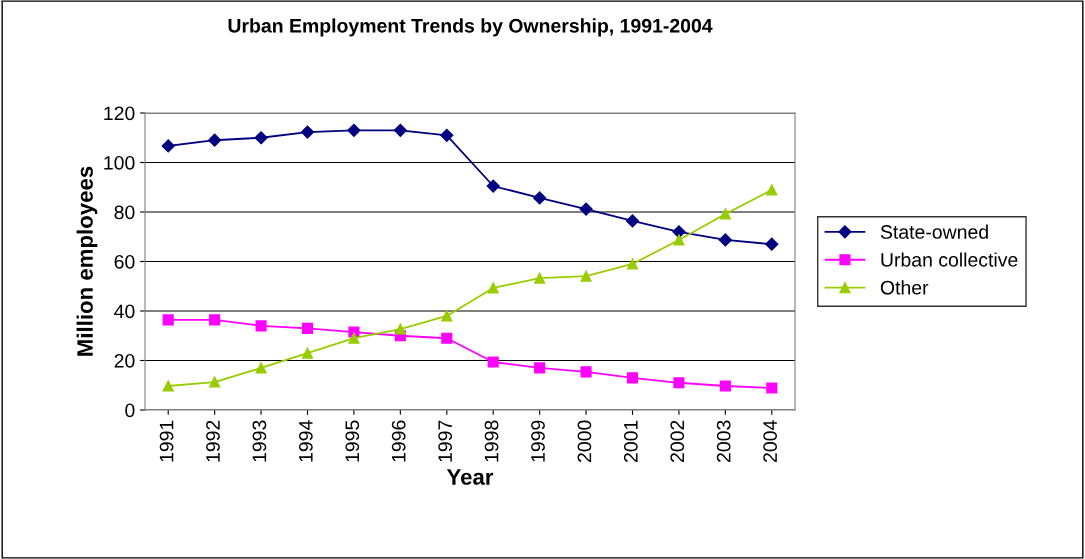 This screenshot has width=1085, height=559. I want to click on x-tick-label: 1991, so click(166, 441).